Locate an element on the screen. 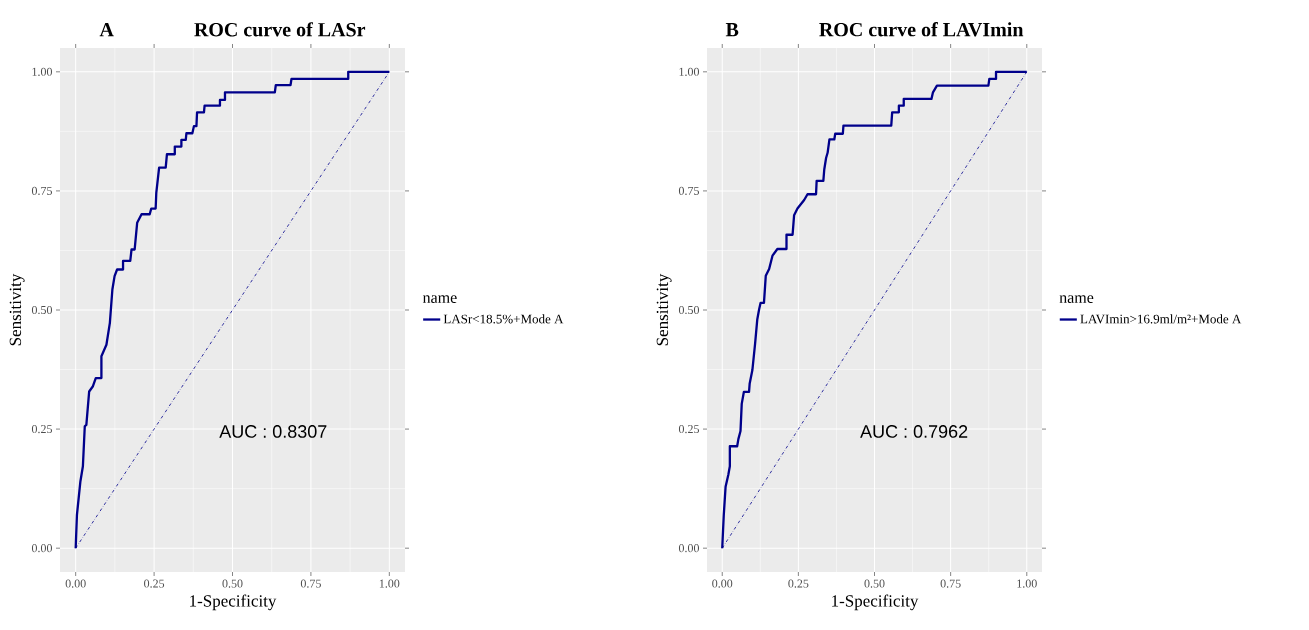 The height and width of the screenshot is (630, 1309). legend-label: LAVImin>16.9ml/m²+Mode A is located at coordinates (1161, 319).